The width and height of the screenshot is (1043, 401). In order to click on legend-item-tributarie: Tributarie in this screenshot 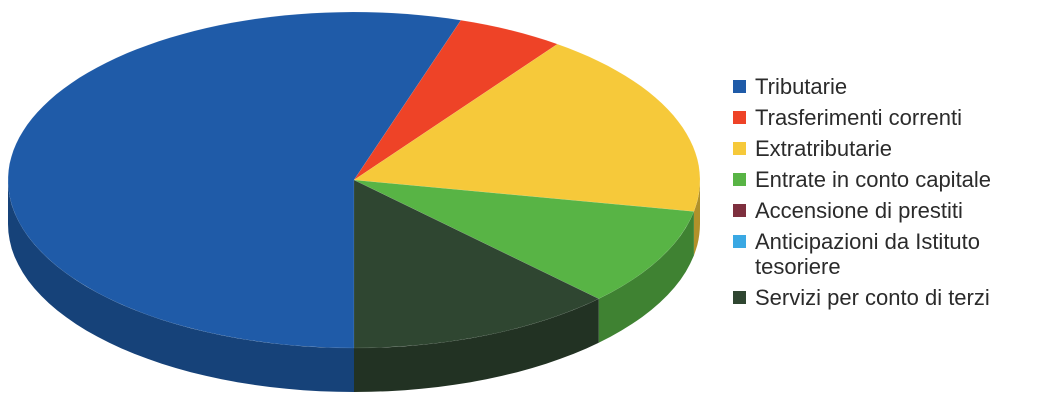, I will do `click(885, 86)`.